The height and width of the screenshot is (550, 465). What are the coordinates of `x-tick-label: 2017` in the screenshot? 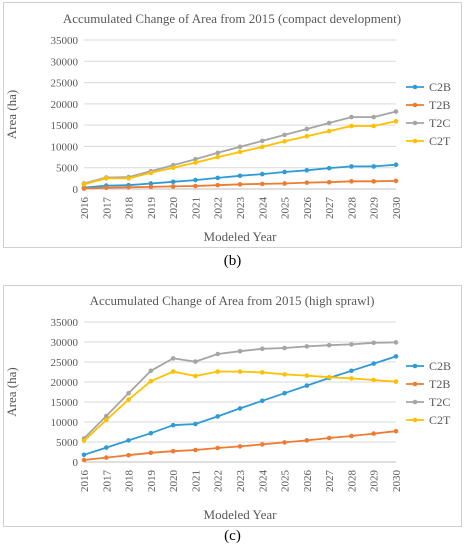 It's located at (107, 208).